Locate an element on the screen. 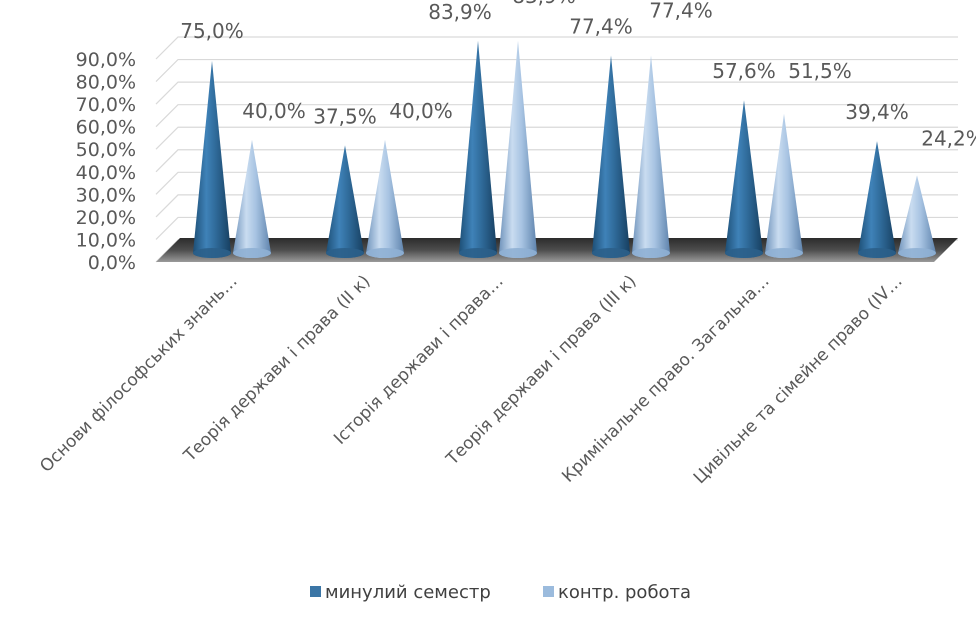  data-label: 37,5% is located at coordinates (345, 116).